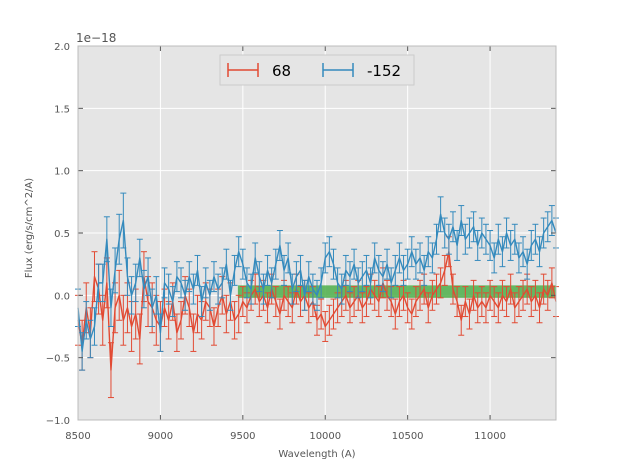 Image resolution: width=617 pixels, height=467 pixels. I want to click on x-tick-label: 9500, so click(242, 436).